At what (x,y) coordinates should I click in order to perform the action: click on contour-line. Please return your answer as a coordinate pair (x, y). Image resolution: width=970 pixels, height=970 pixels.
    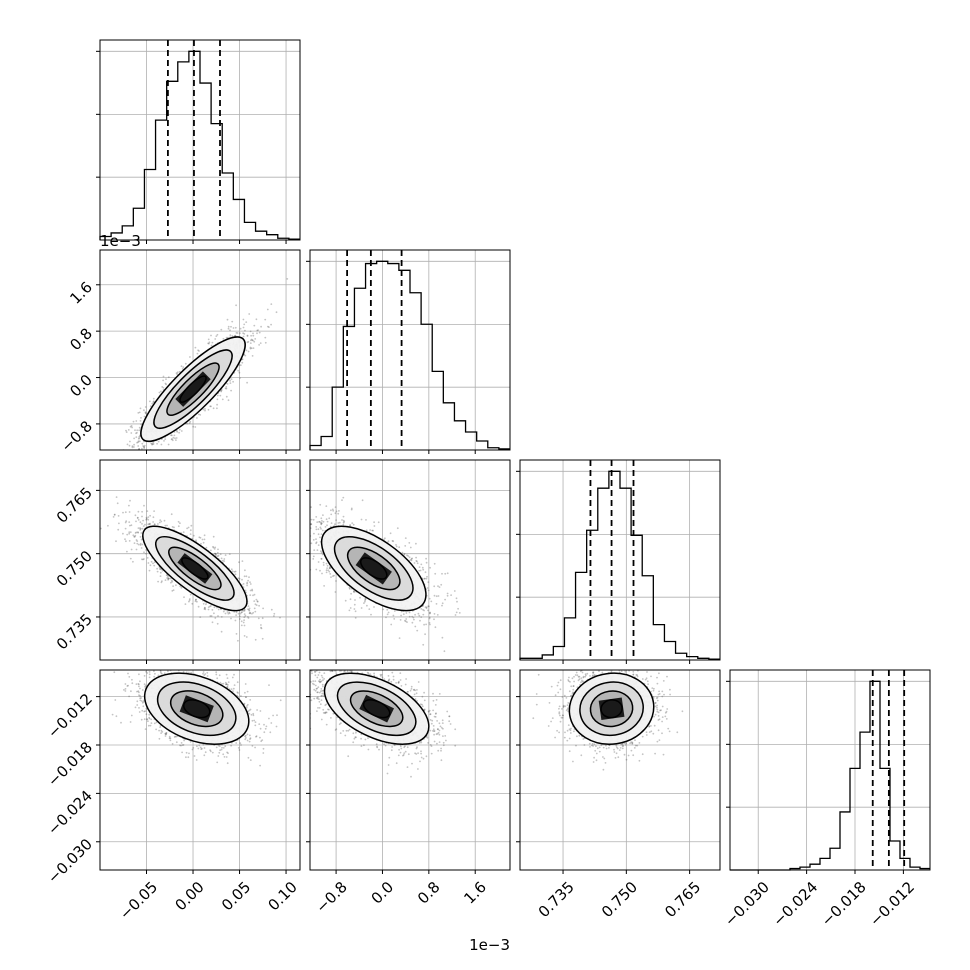
    Looking at the image, I should click on (195, 568).